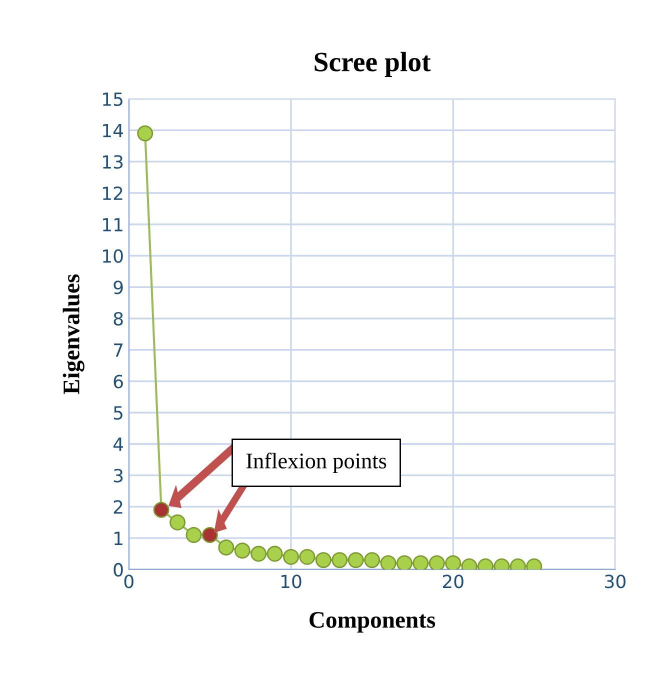  I want to click on y-tick-label: 0, so click(118, 569).